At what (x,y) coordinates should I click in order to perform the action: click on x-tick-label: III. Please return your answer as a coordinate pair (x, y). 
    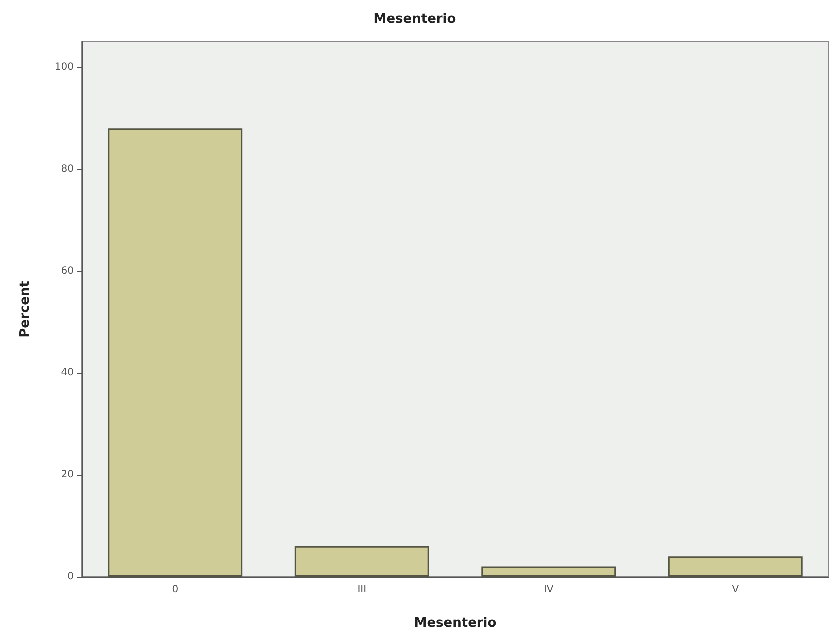
    Looking at the image, I should click on (362, 590).